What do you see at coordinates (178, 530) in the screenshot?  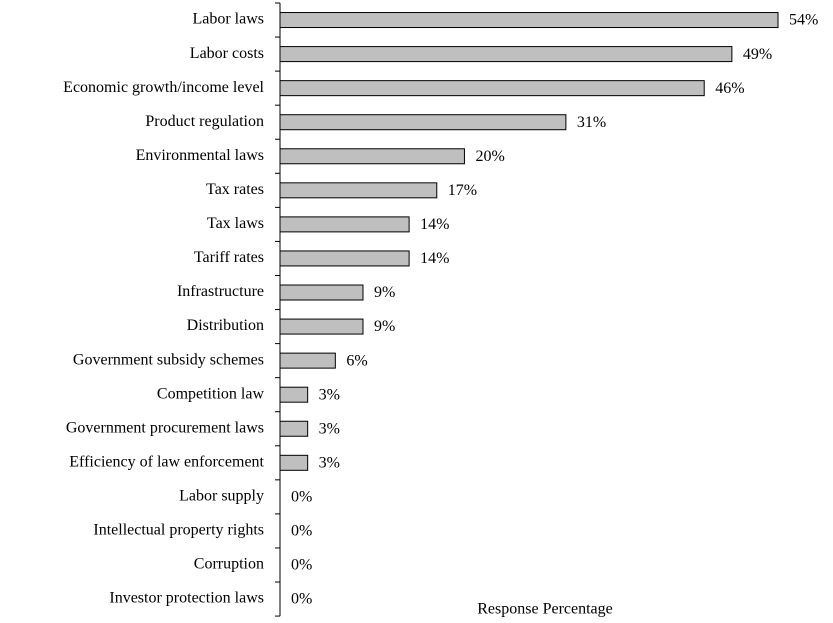 I see `y-tick-label: Intellectual property rights` at bounding box center [178, 530].